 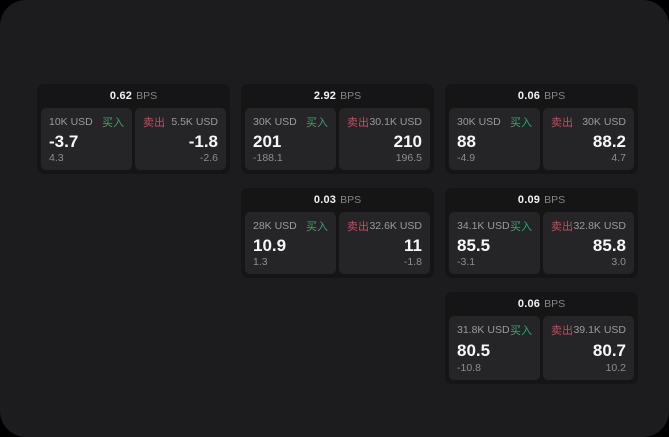 What do you see at coordinates (599, 226) in the screenshot?
I see `sell-notional: 32.8K USD` at bounding box center [599, 226].